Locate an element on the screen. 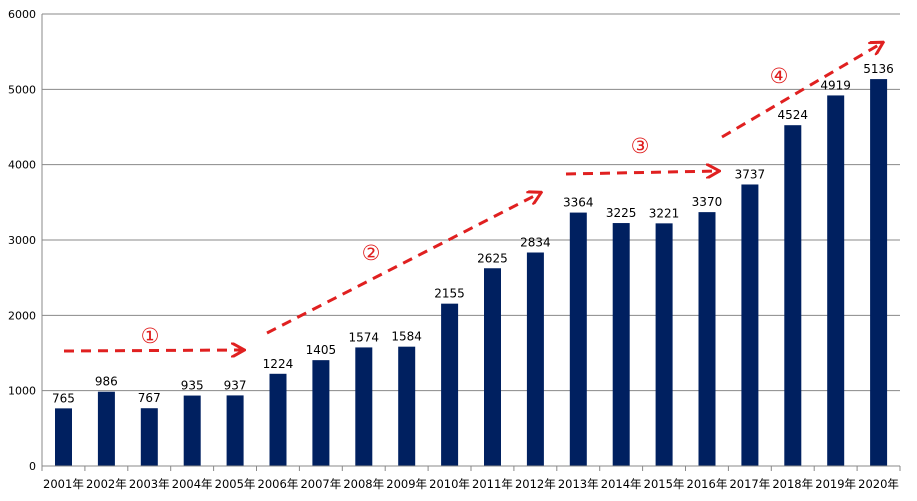 Image resolution: width=917 pixels, height=501 pixels. phase-label: ② is located at coordinates (371, 253).